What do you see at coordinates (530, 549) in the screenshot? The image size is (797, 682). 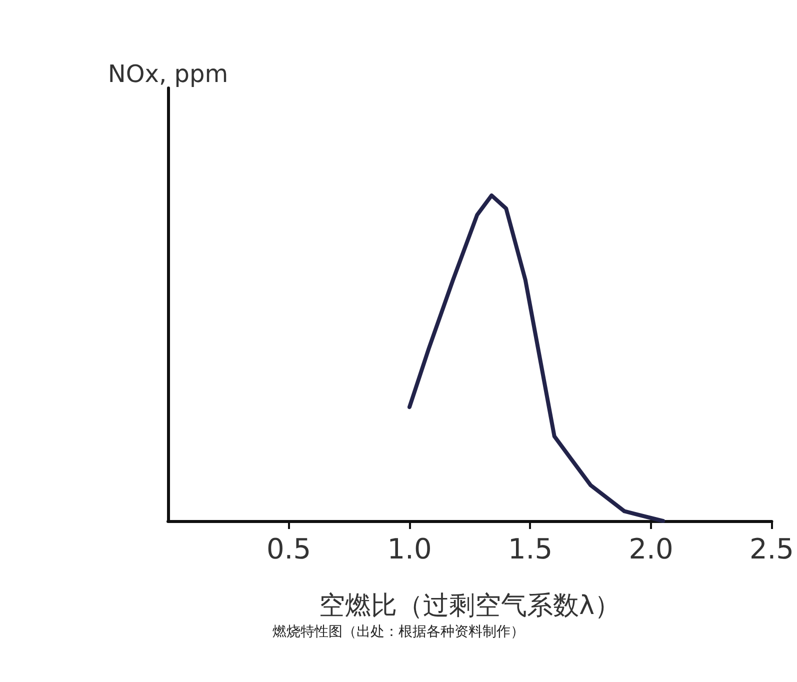 I see `x-tick-label: 1.5` at bounding box center [530, 549].